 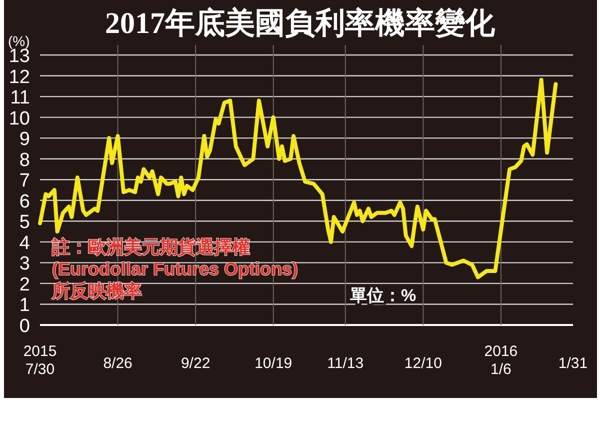 I want to click on y-tick-label: 6, so click(x=24, y=201).